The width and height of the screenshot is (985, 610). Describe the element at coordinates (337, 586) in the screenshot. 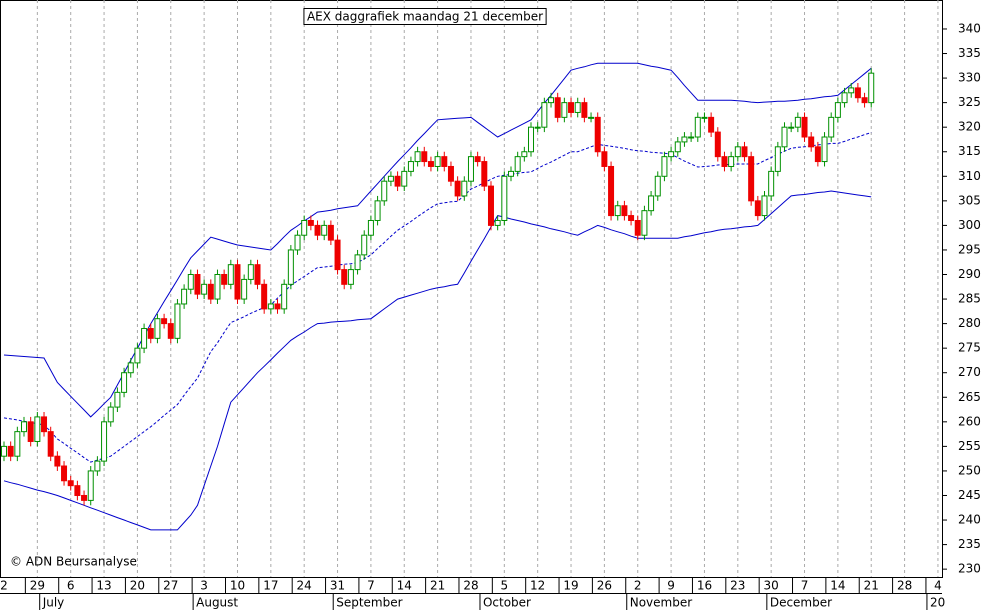

I see `x-tick-label: 31` at that location.